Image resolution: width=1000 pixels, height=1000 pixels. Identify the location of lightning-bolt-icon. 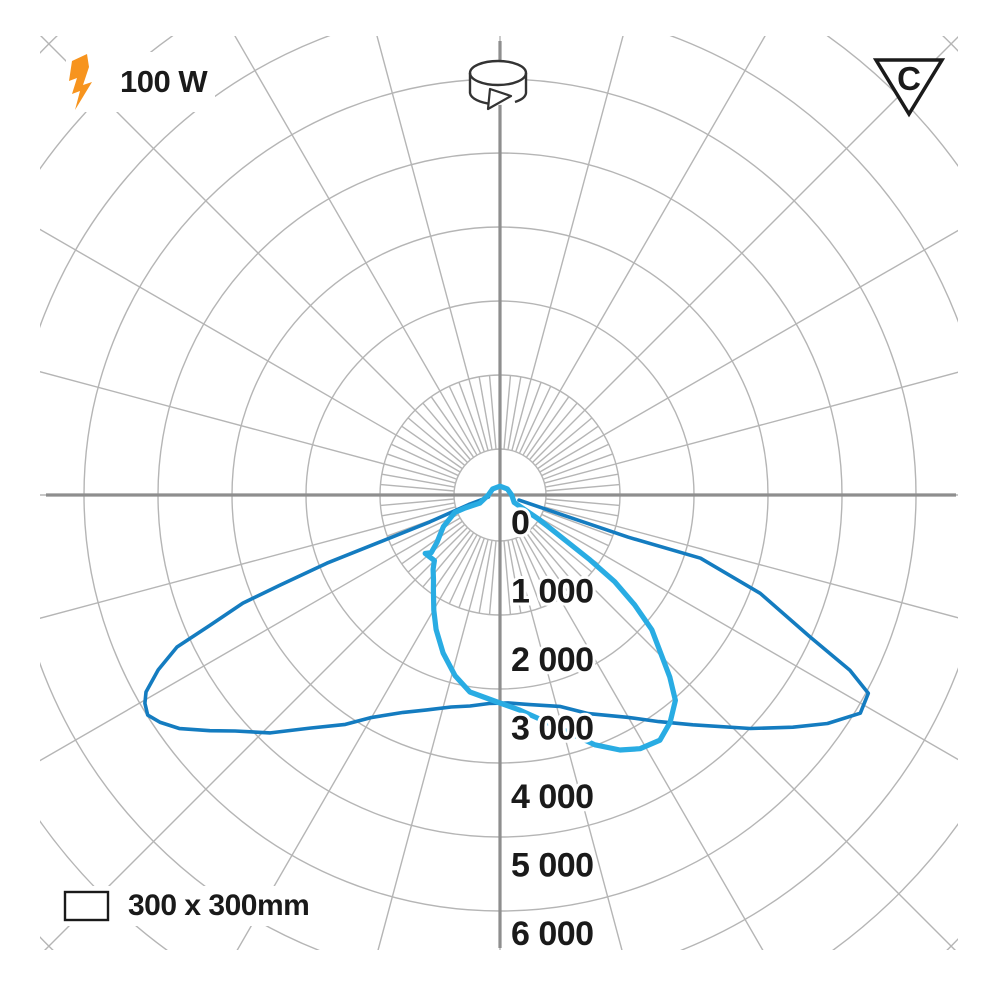
(80, 82).